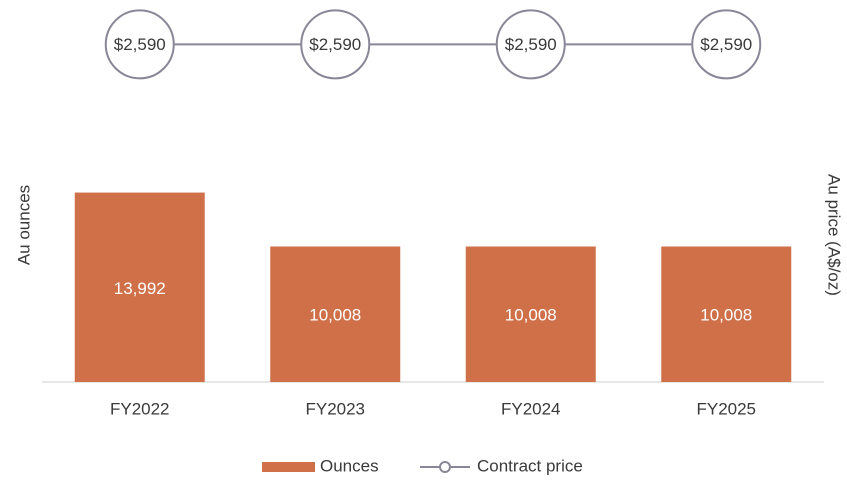  What do you see at coordinates (23, 225) in the screenshot?
I see `y-axis-title: Au ounces` at bounding box center [23, 225].